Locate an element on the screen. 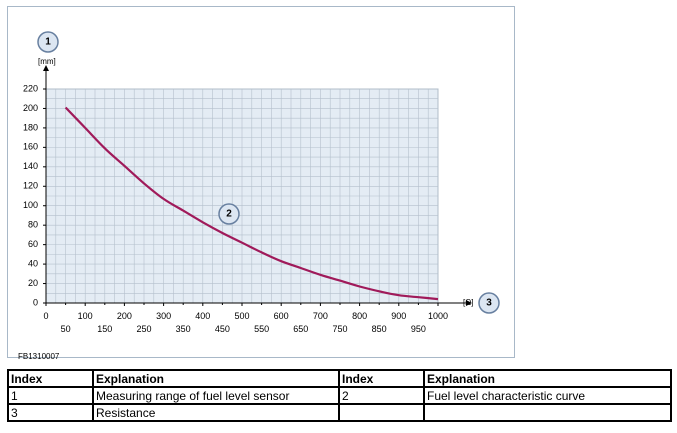 Image resolution: width=677 pixels, height=433 pixels. x-tick-label-minor: 450 is located at coordinates (222, 329).